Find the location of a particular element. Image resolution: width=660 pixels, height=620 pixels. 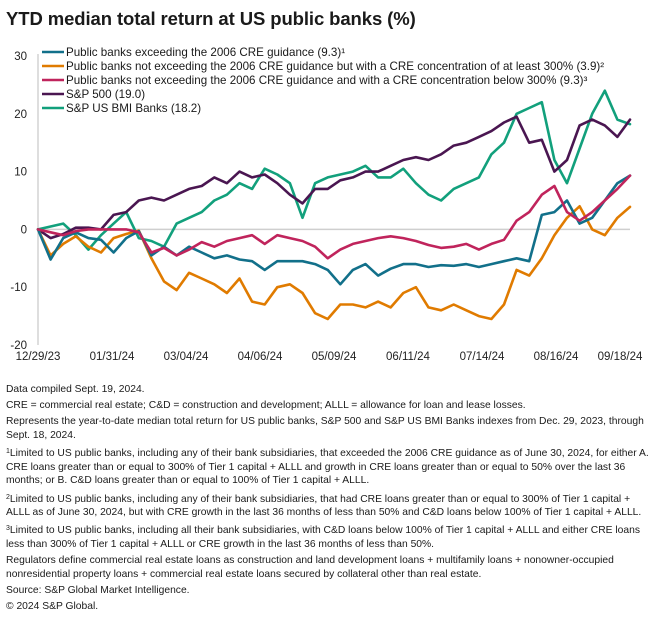

x-tick-label: 05/09/24 is located at coordinates (334, 357).